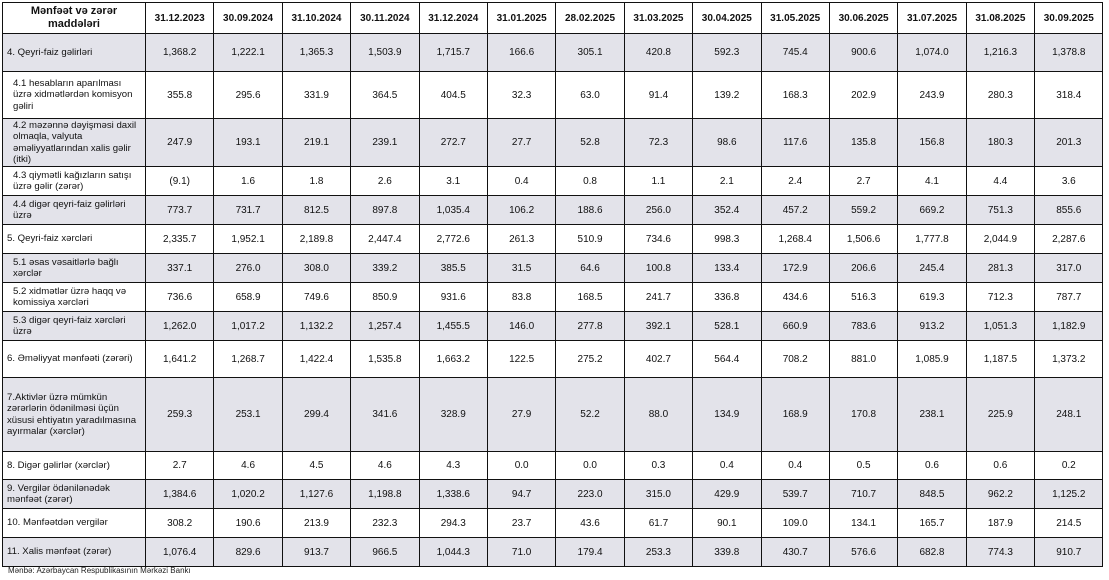  I want to click on column-header: 30.11.2024, so click(385, 18).